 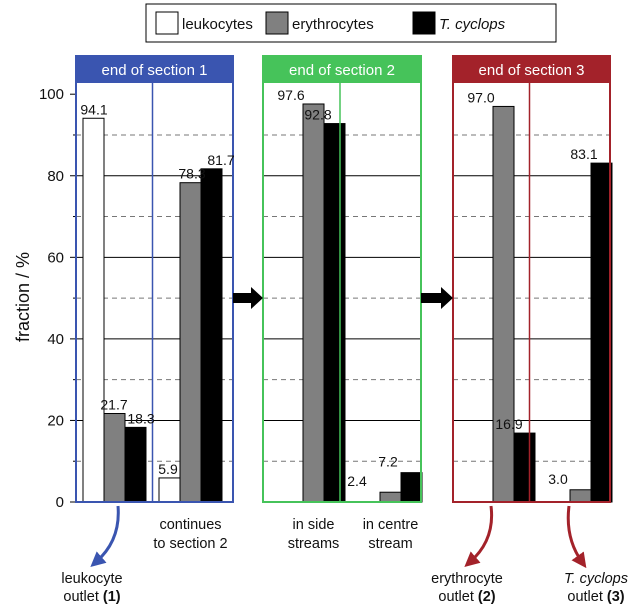 What do you see at coordinates (472, 24) in the screenshot?
I see `legend-label: T. cyclops` at bounding box center [472, 24].